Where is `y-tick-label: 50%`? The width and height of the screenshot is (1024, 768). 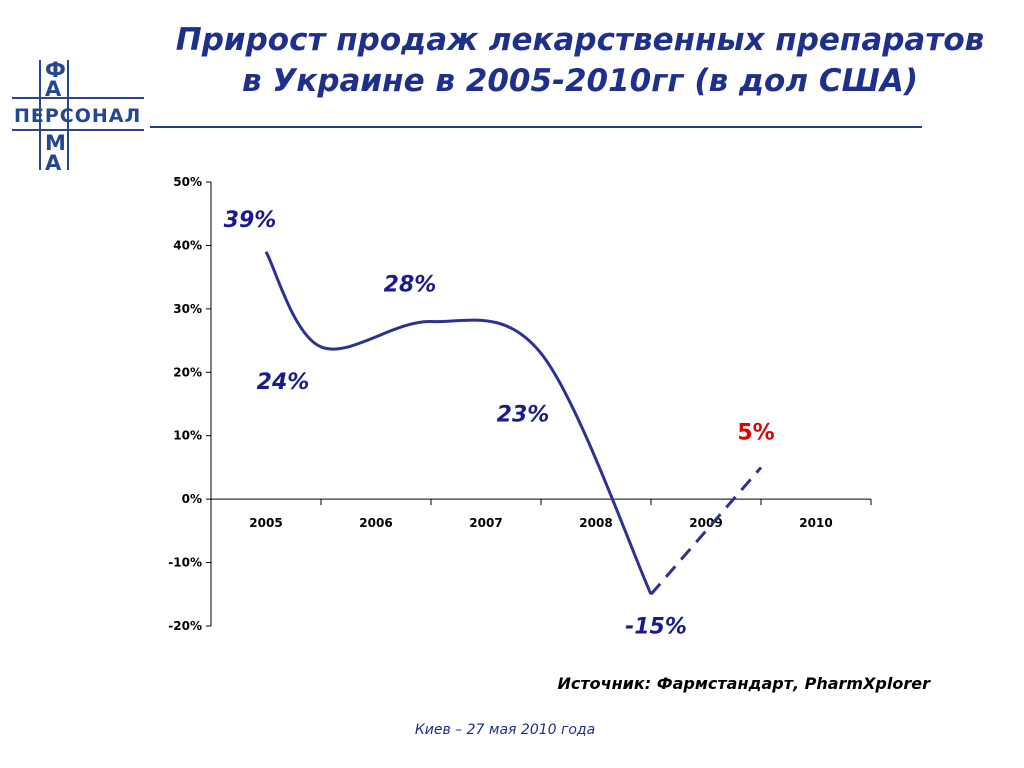 y-tick-label: 50% is located at coordinates (187, 182).